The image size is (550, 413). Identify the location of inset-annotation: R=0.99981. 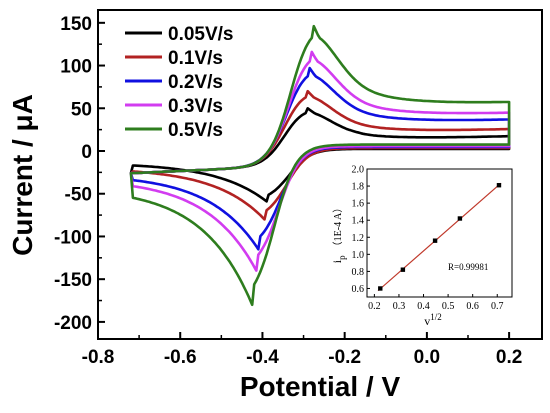
(468, 267).